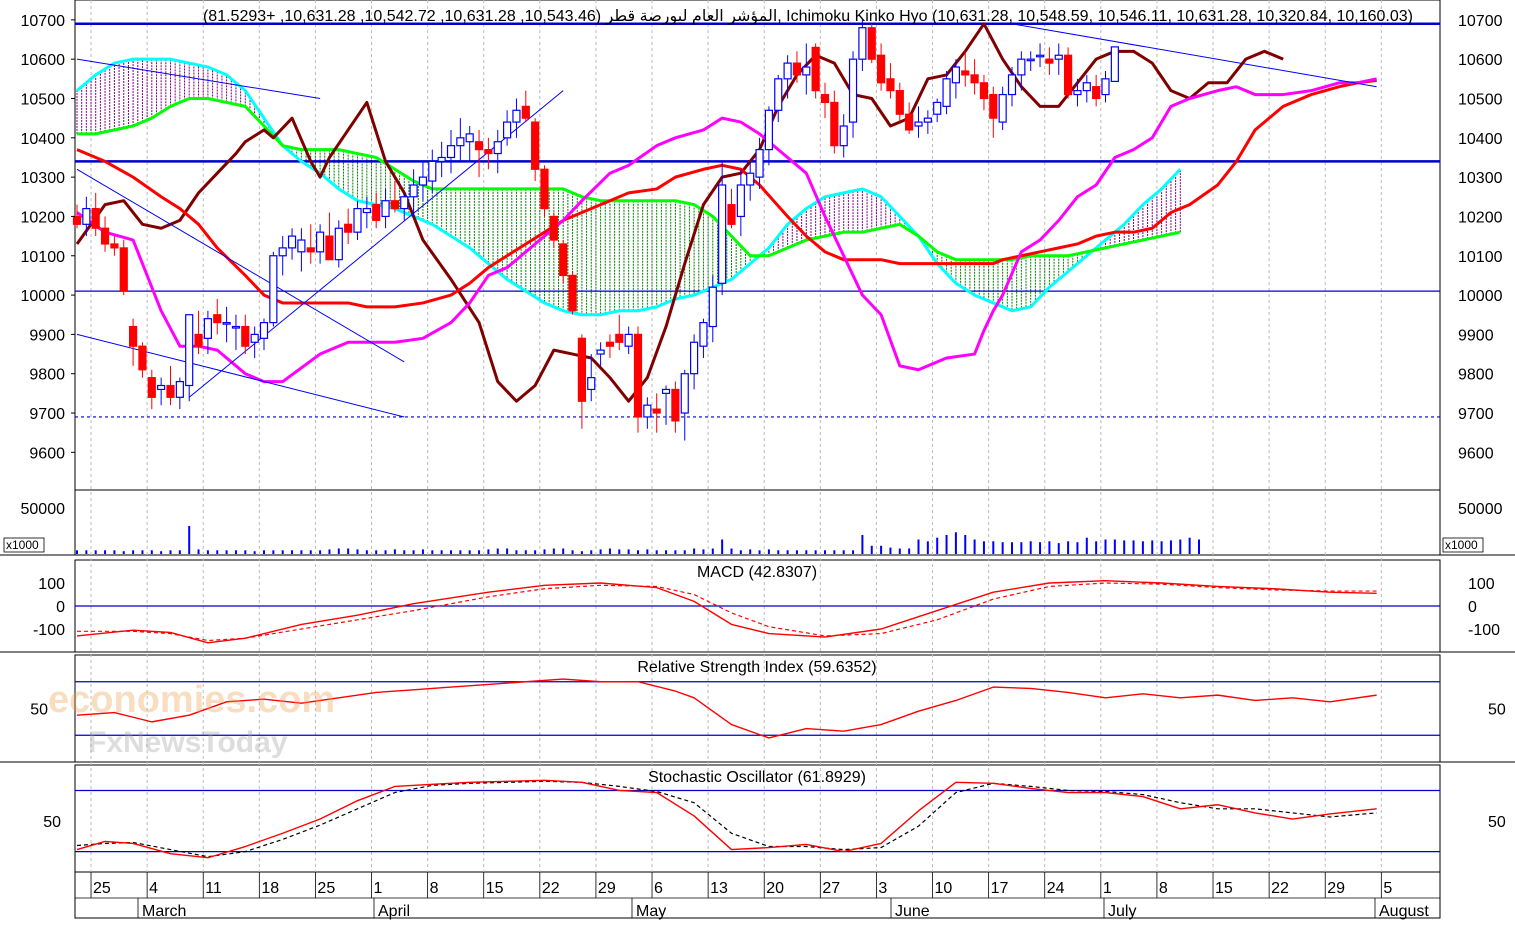 The width and height of the screenshot is (1515, 925). What do you see at coordinates (831, 888) in the screenshot?
I see `x-day-label: 27` at bounding box center [831, 888].